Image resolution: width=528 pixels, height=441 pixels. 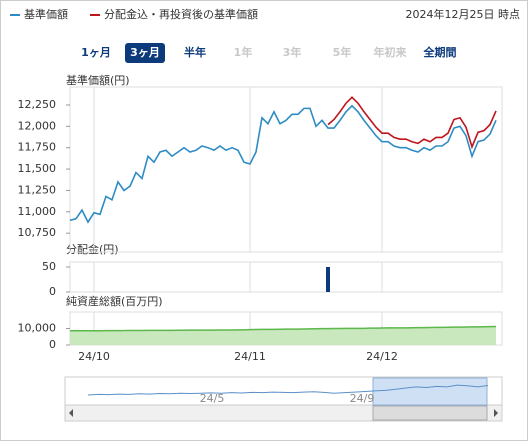 I want to click on range-button: 年初来, so click(x=391, y=52).